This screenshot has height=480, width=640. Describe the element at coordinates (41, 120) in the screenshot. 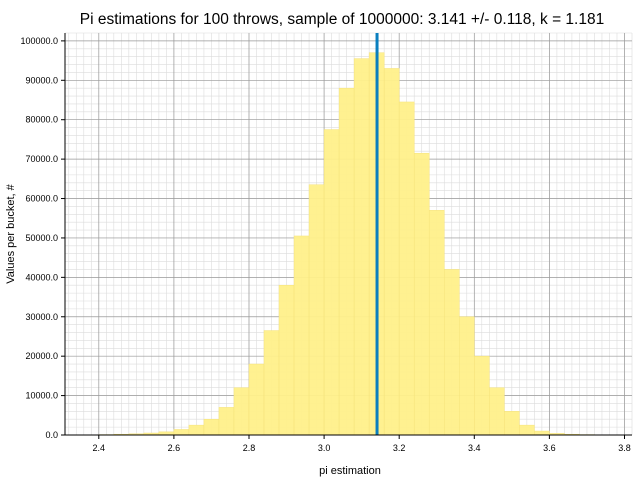

I see `y-tick-label: 80000.0` at that location.